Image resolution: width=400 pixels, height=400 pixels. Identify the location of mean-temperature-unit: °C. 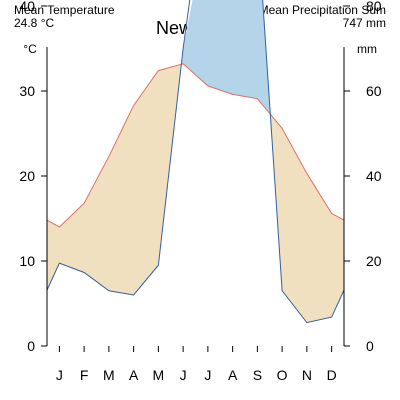
(48, 23).